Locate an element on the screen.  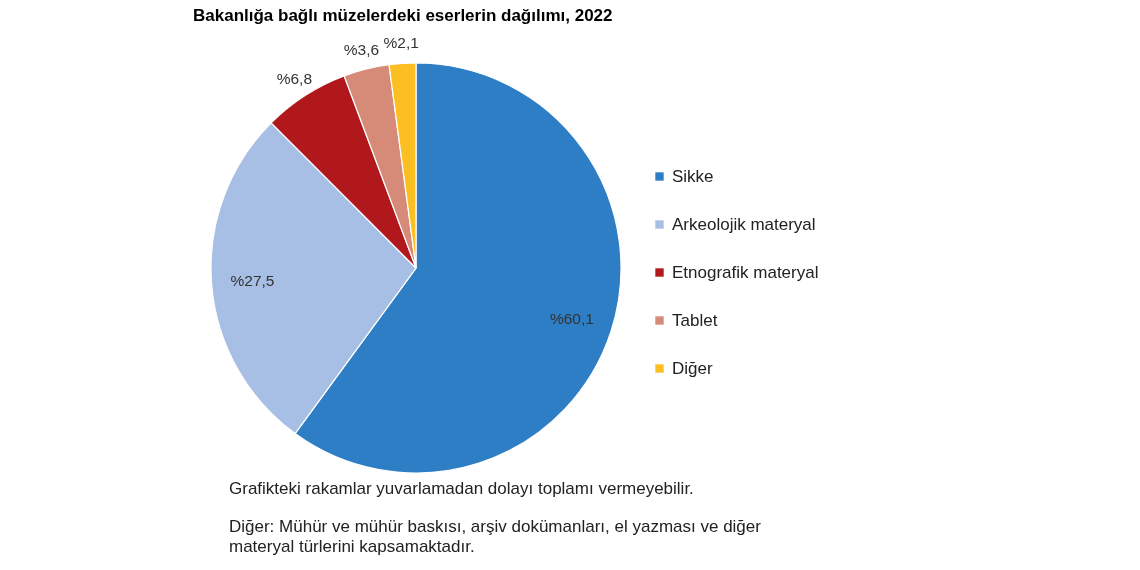
legend-label: Sikke is located at coordinates (693, 176).